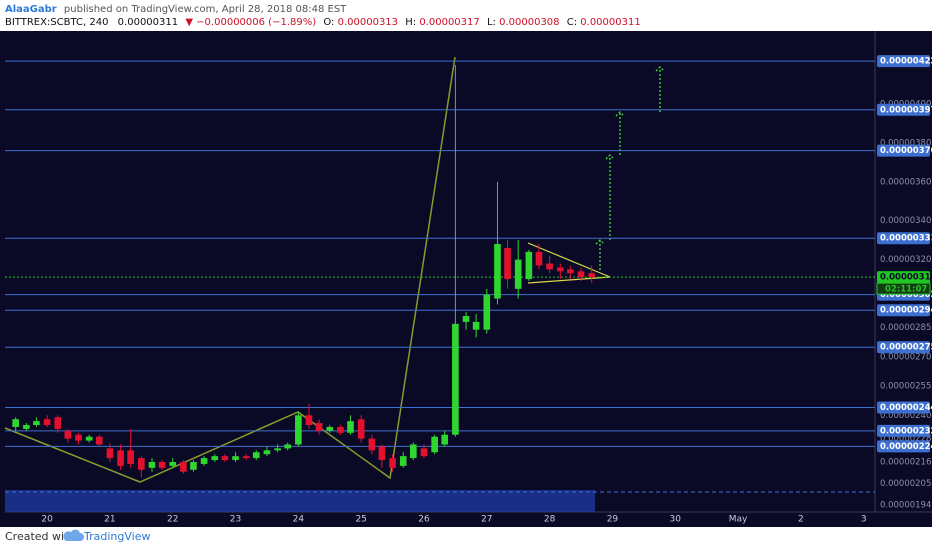 The image size is (932, 554). What do you see at coordinates (424, 520) in the screenshot?
I see `x-tick-label: 26` at bounding box center [424, 520].